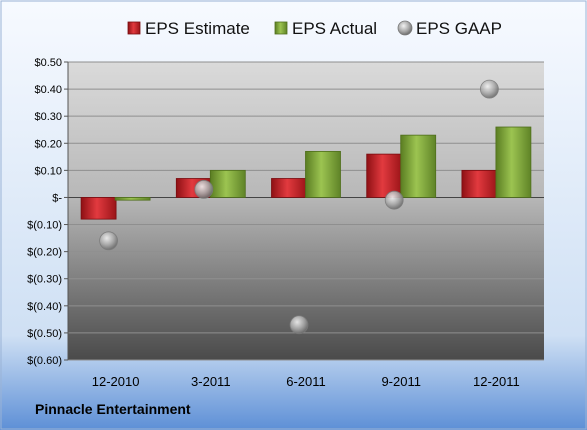 The height and width of the screenshot is (430, 587). Describe the element at coordinates (401, 381) in the screenshot. I see `x-tick-label: 9-2011` at that location.